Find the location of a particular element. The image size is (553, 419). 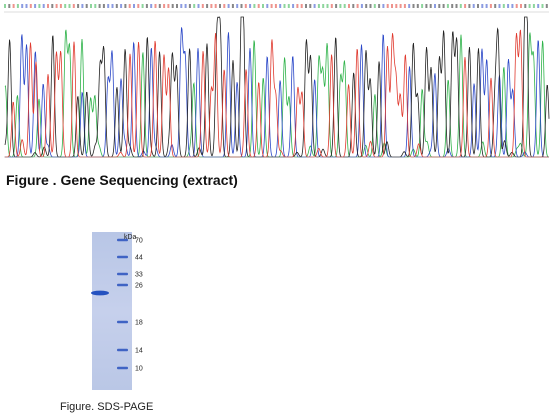

sds-page-gel: kDa 70 44 33 26 18 14 10 is located at coordinates (117, 311).